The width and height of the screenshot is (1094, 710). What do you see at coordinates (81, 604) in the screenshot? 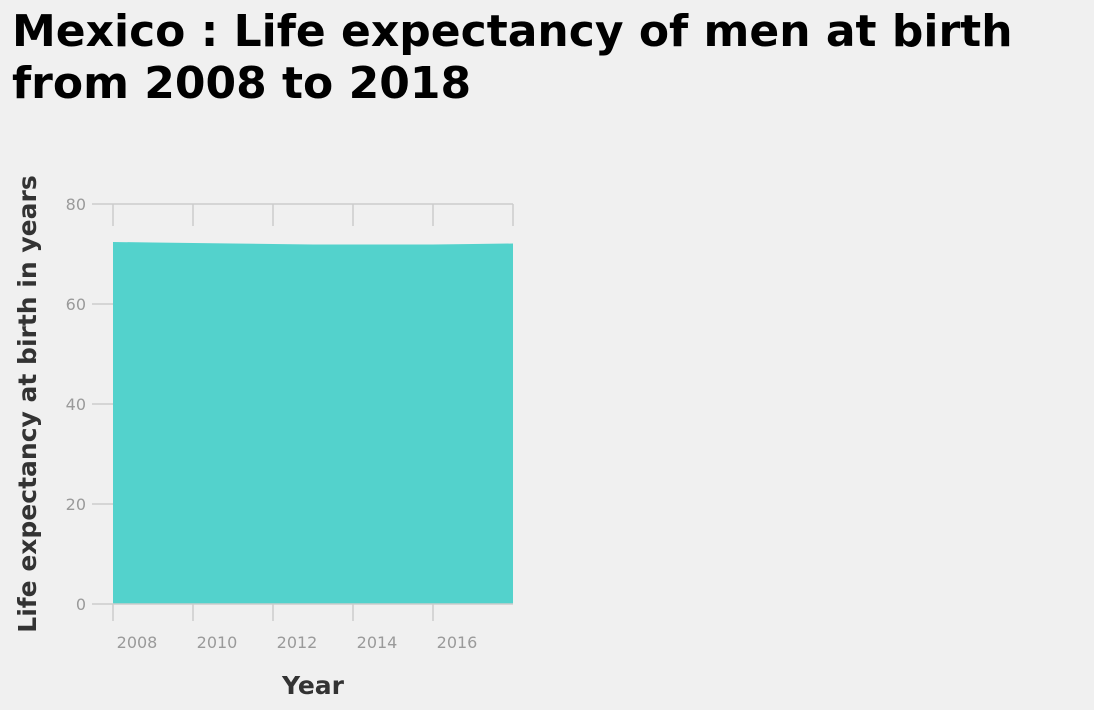
I see `y-tick-label: 0` at bounding box center [81, 604].